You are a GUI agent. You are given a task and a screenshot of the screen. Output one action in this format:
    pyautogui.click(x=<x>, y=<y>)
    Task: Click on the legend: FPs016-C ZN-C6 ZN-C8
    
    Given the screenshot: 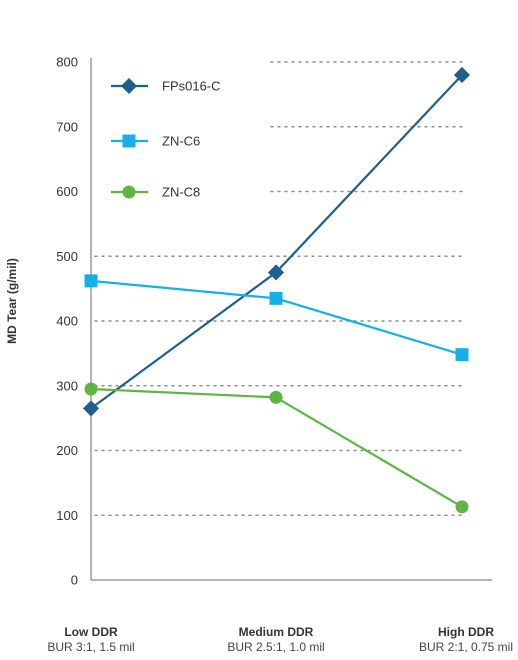 What is the action you would take?
    pyautogui.click(x=166, y=138)
    